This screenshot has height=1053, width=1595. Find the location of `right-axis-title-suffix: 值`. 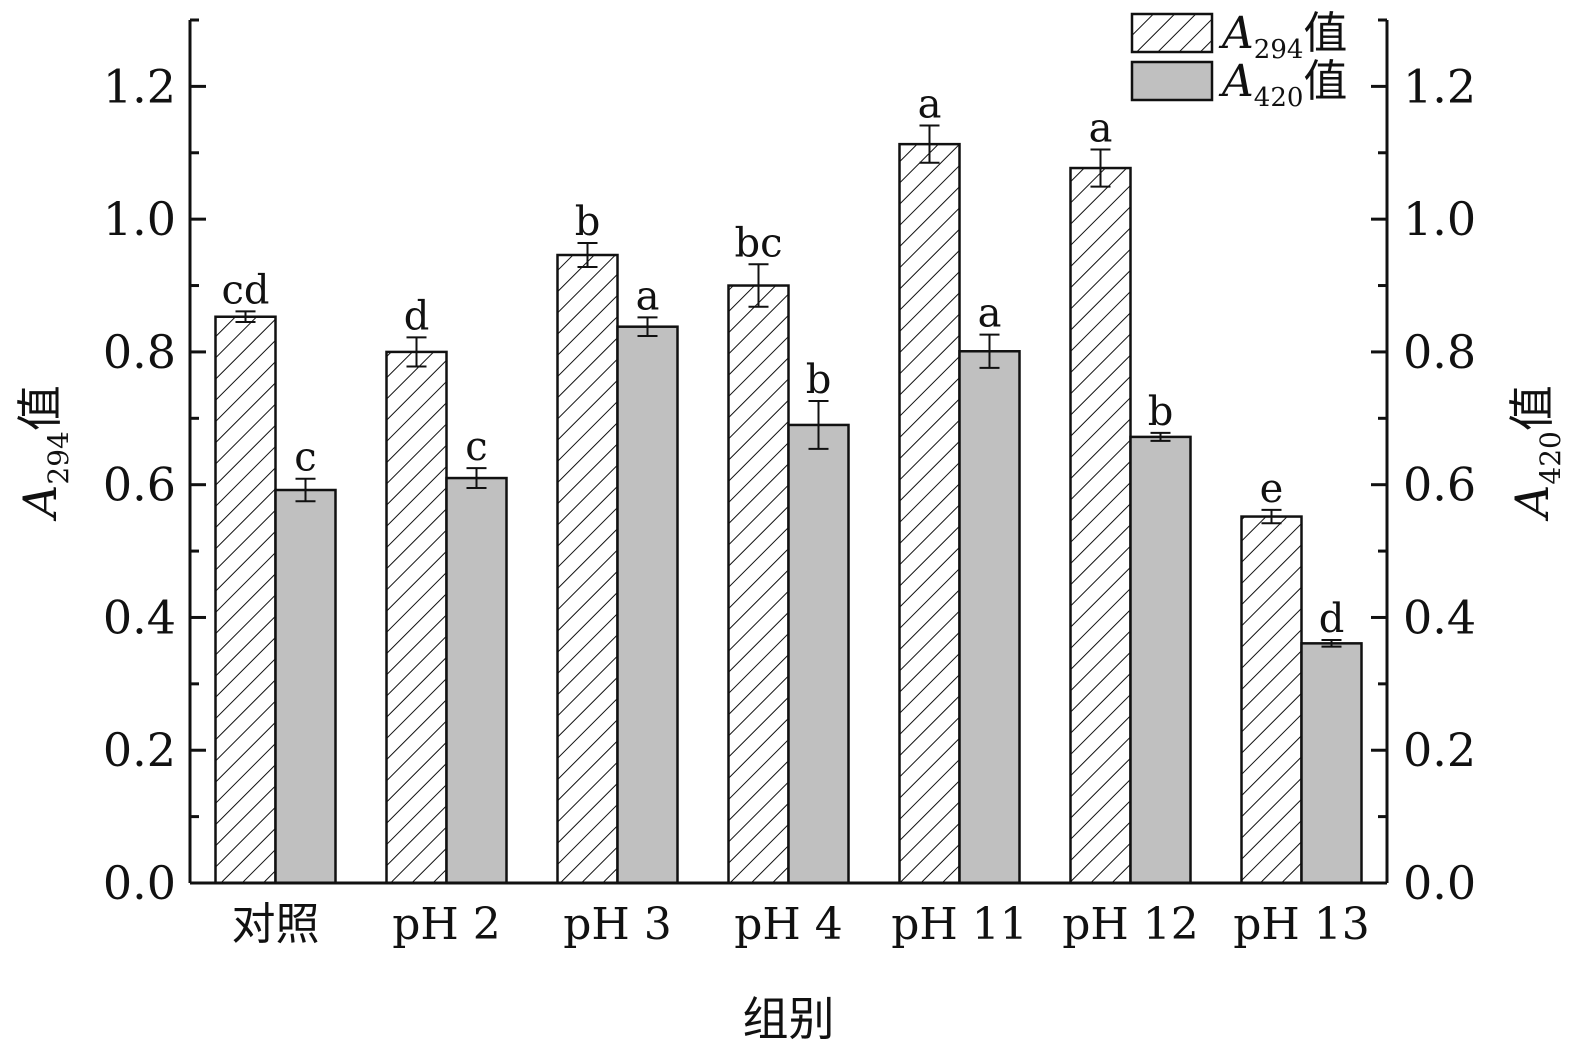

right-axis-title-suffix: 值 is located at coordinates (1532, 408).